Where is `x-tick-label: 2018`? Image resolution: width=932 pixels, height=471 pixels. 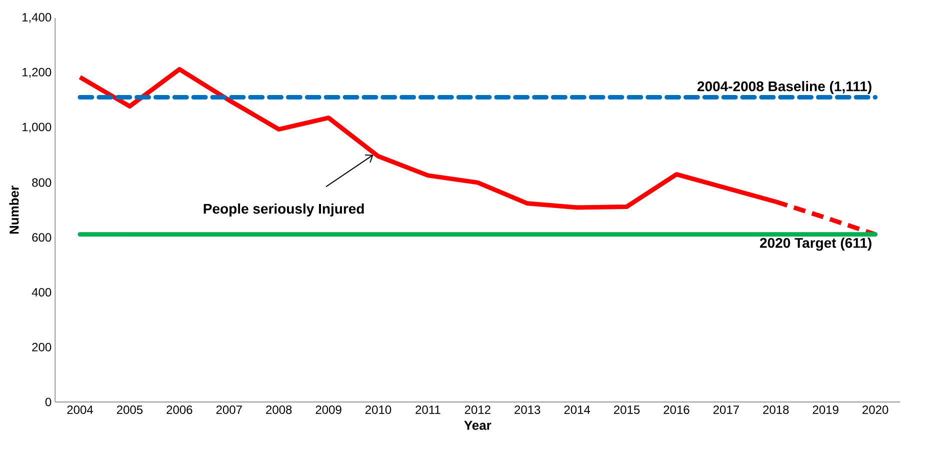
x-tick-label: 2018 is located at coordinates (776, 410).